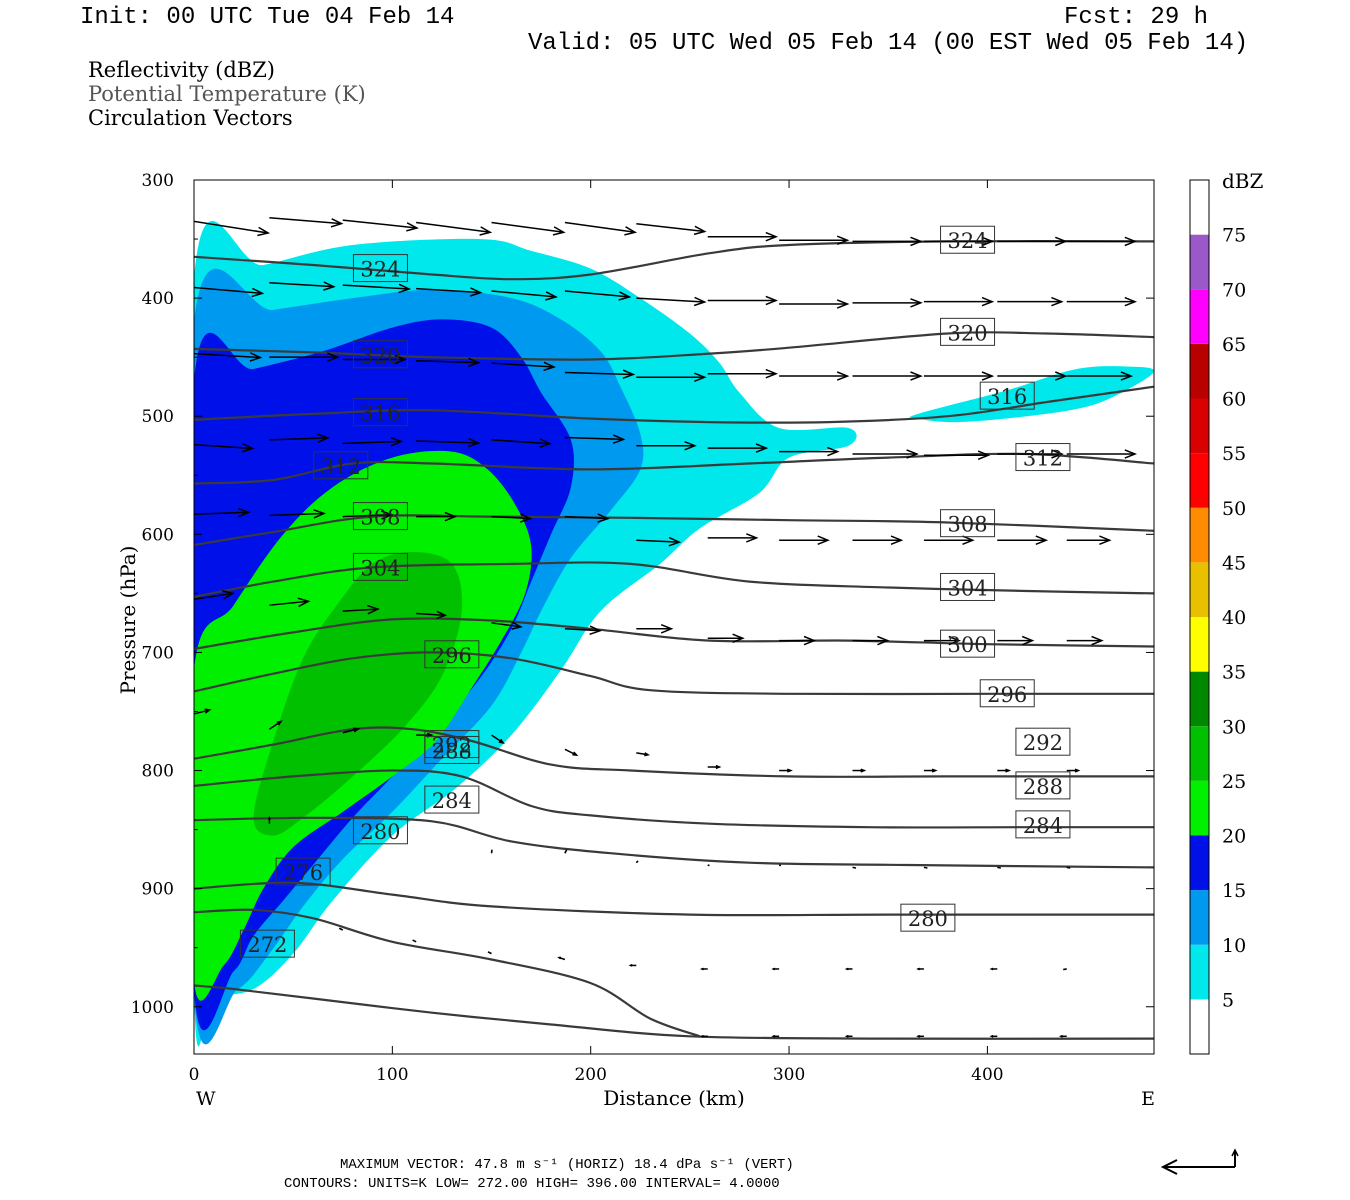  I want to click on y-tick-label: 300, so click(158, 181).